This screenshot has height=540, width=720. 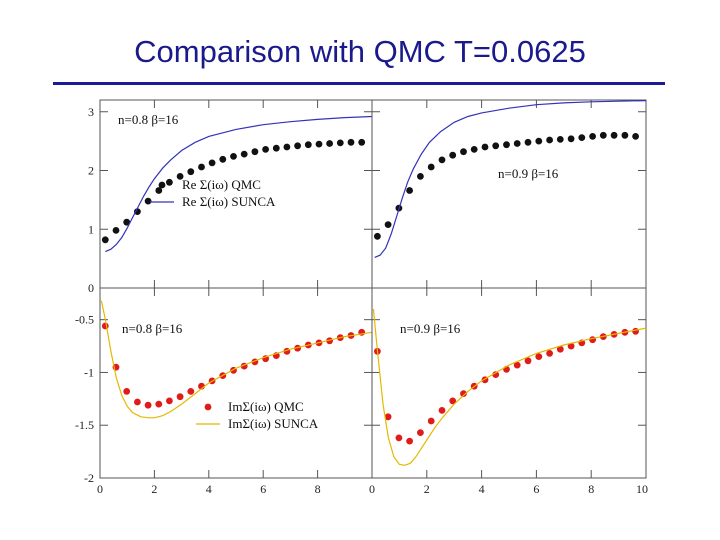 I want to click on y-tick-label: -1.5, so click(x=84, y=425).